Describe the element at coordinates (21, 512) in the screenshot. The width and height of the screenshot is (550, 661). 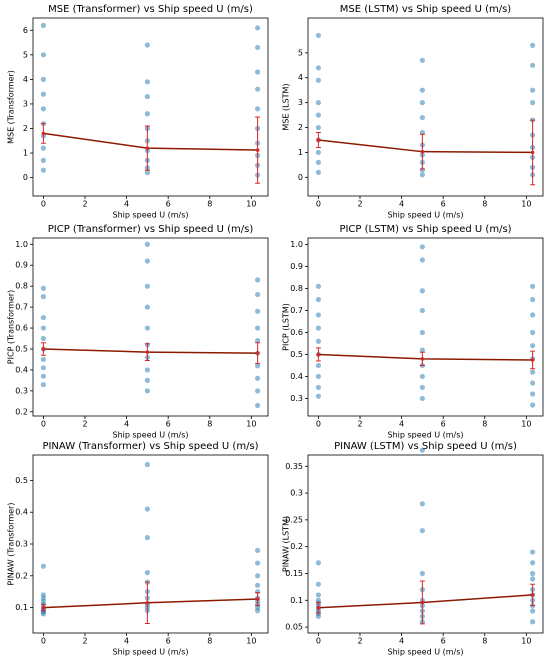
I see `y-tick-label: 0.4` at that location.